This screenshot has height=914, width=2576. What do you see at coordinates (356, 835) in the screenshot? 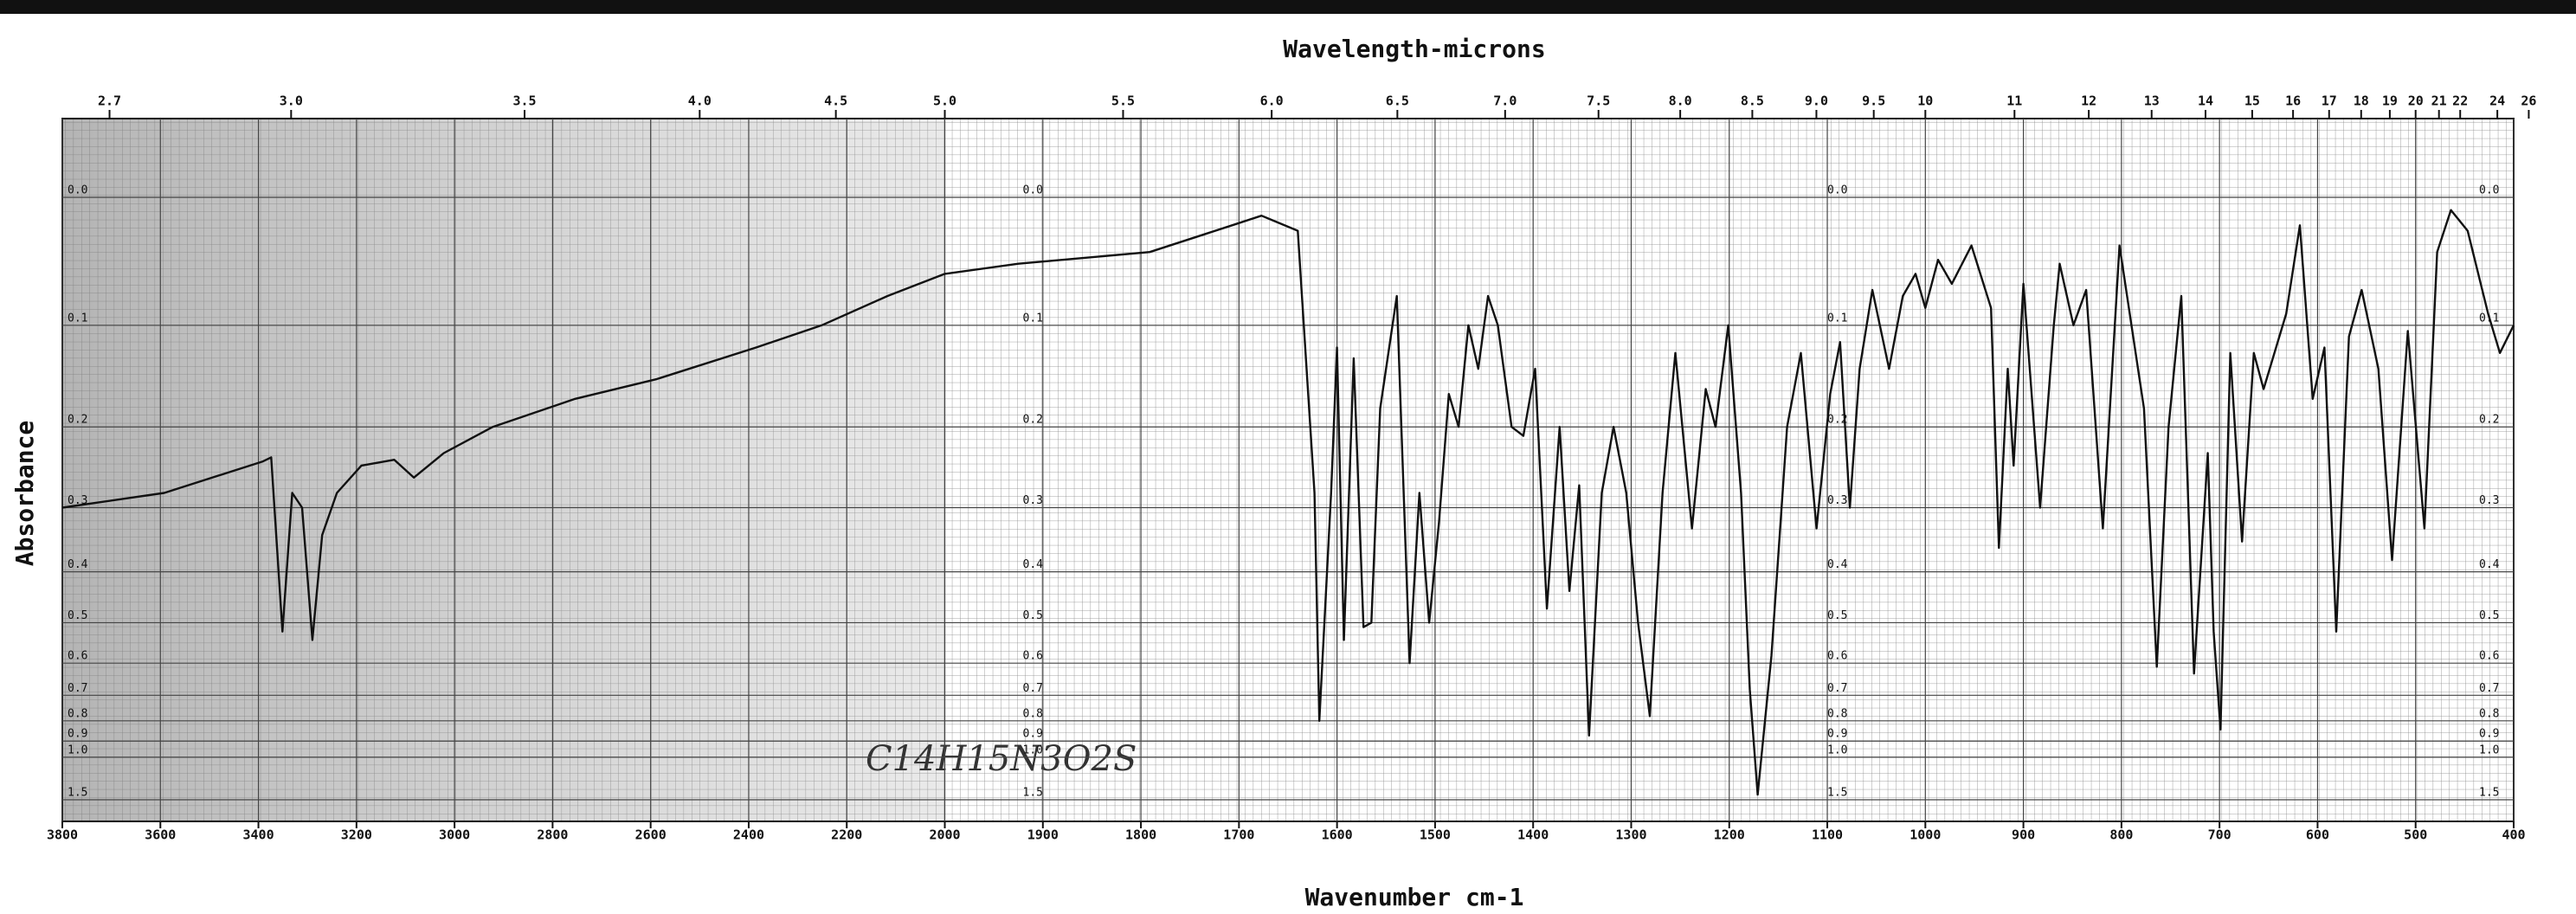
I see `x-tick-label: 3200` at bounding box center [356, 835].